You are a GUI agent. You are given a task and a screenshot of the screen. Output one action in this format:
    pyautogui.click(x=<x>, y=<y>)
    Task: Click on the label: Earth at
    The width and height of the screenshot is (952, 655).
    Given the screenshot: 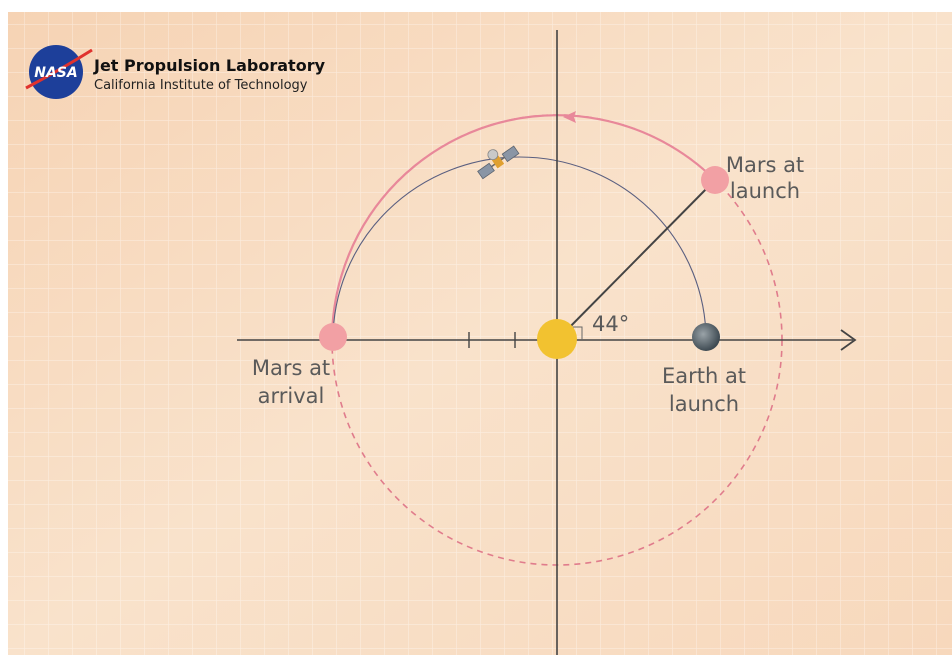 What is the action you would take?
    pyautogui.click(x=704, y=376)
    